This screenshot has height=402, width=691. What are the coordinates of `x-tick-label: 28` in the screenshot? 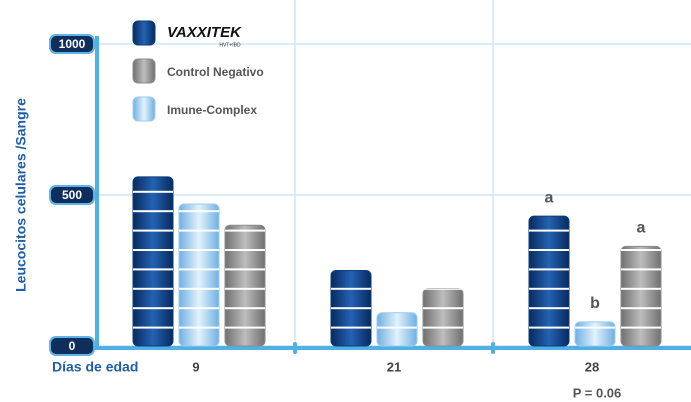 It's located at (592, 366).